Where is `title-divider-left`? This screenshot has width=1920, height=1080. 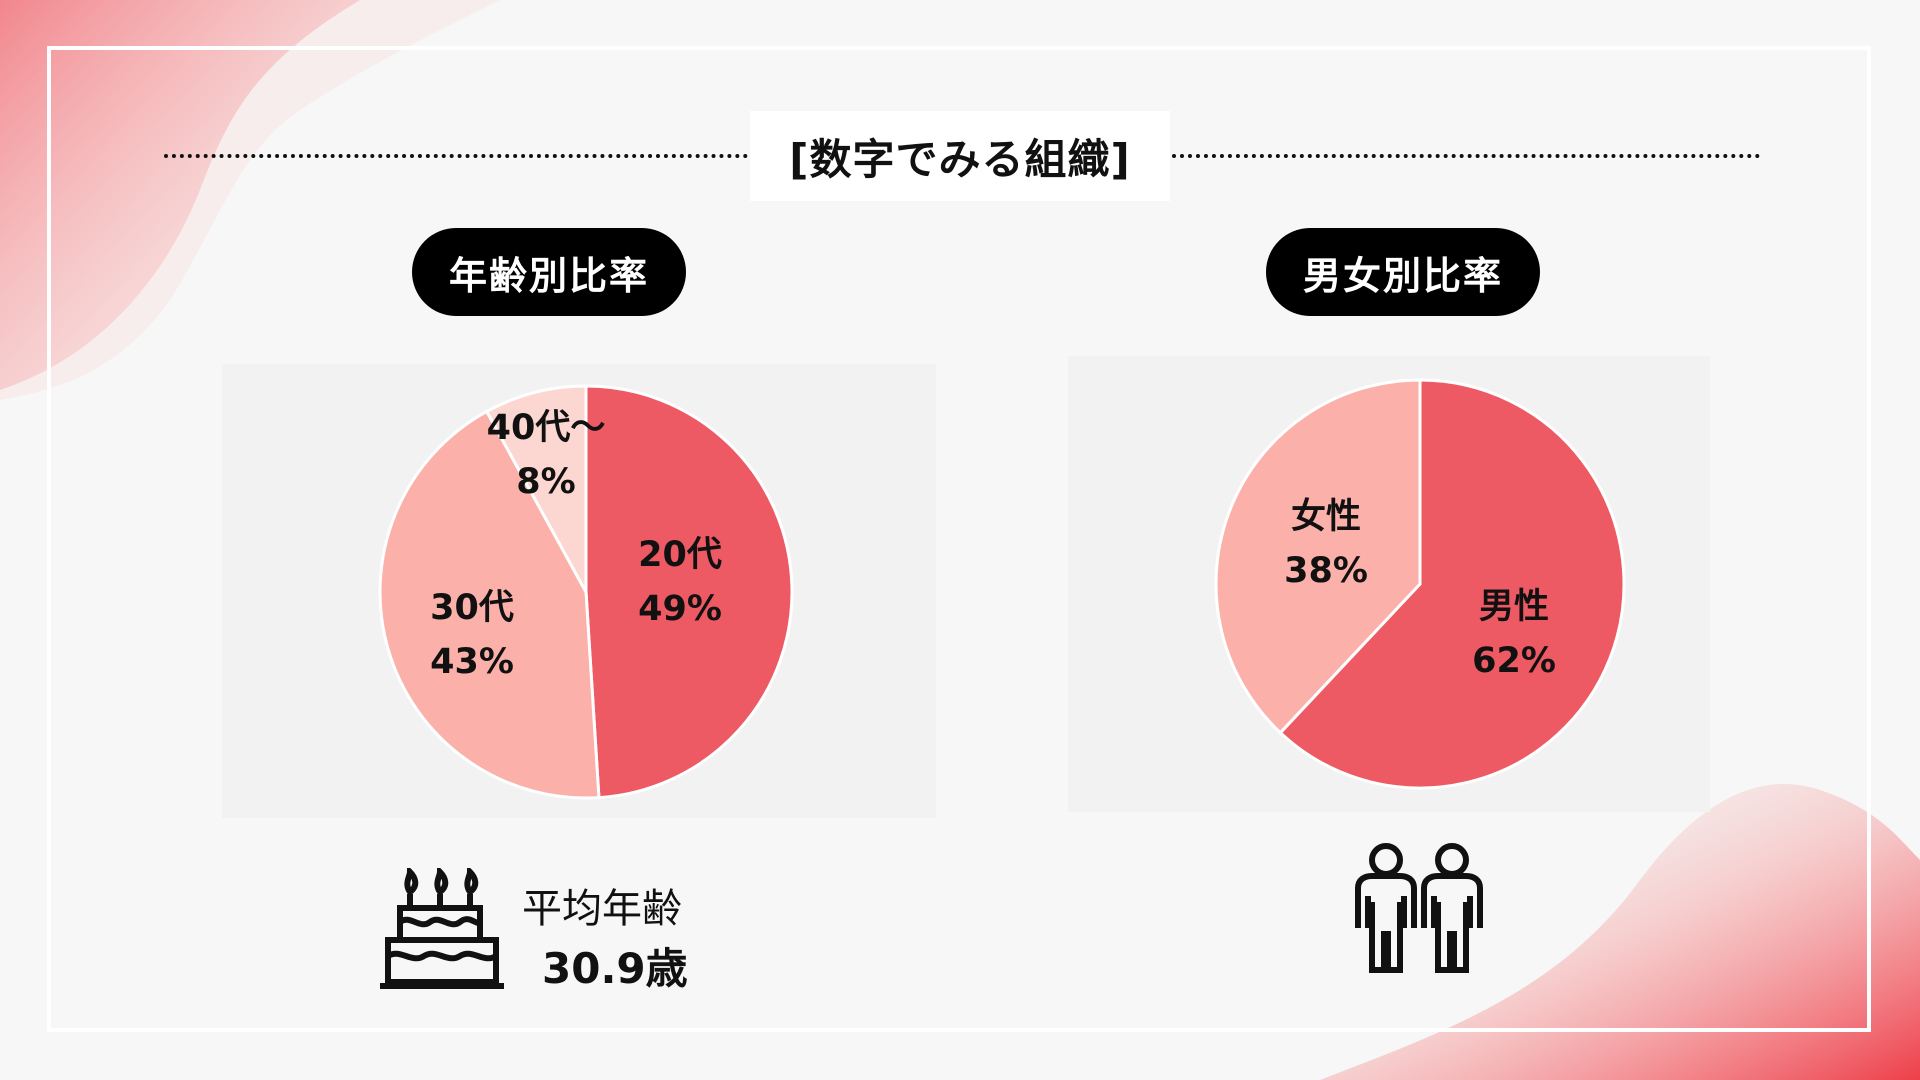 title-divider-left is located at coordinates (456, 156).